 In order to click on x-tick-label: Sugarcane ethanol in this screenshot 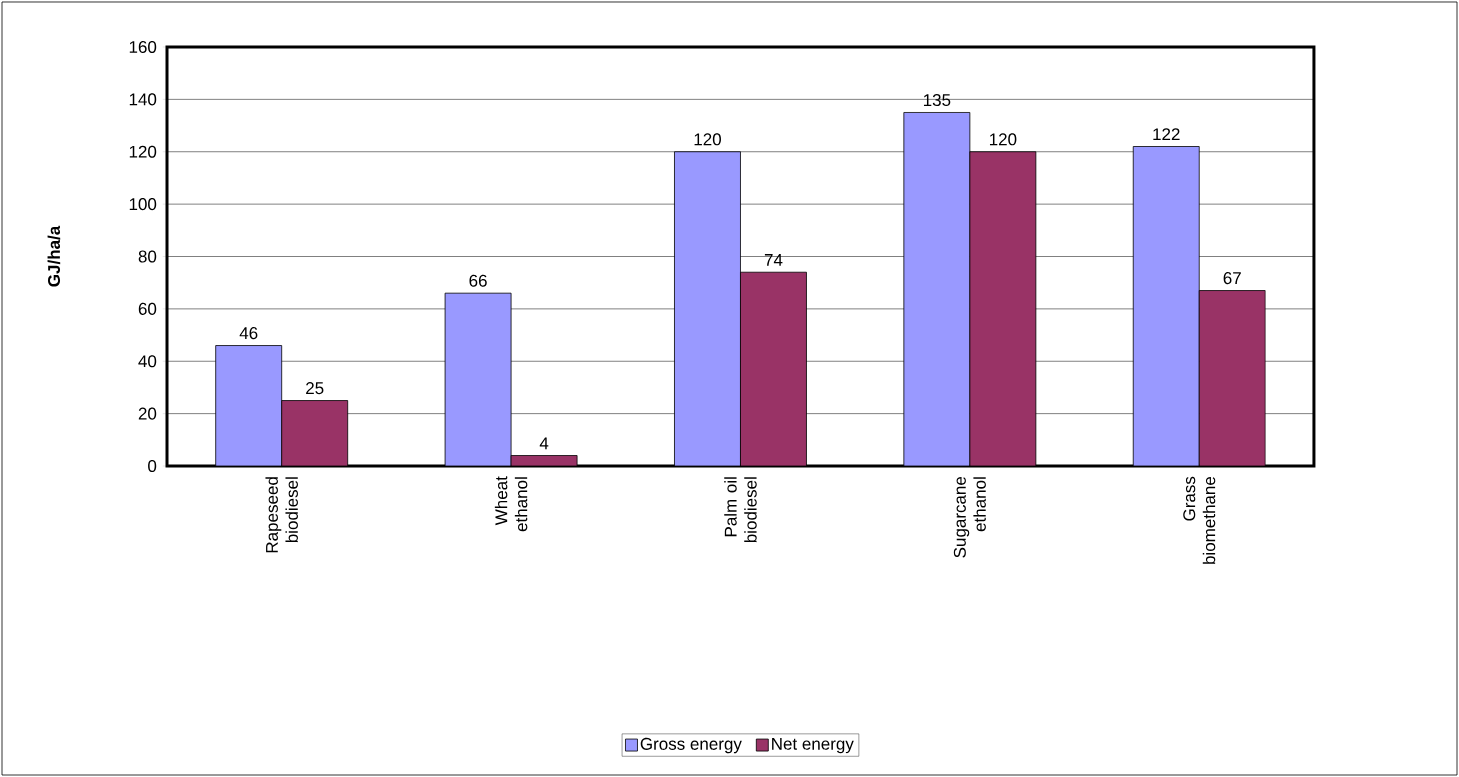, I will do `click(969, 517)`.